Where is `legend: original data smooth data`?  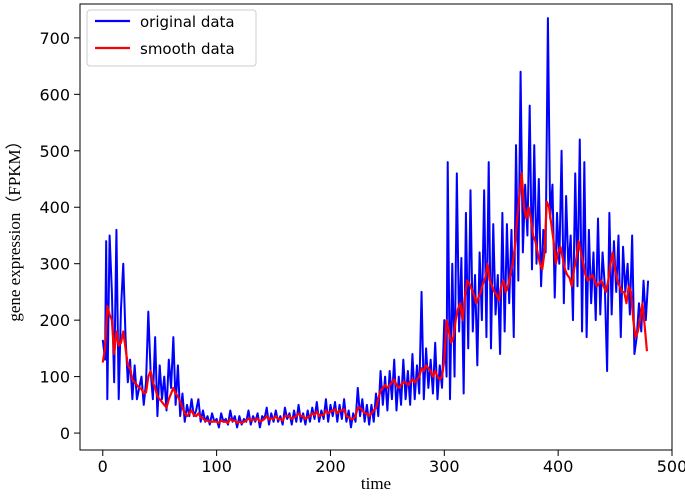 legend: original data smooth data is located at coordinates (171, 38).